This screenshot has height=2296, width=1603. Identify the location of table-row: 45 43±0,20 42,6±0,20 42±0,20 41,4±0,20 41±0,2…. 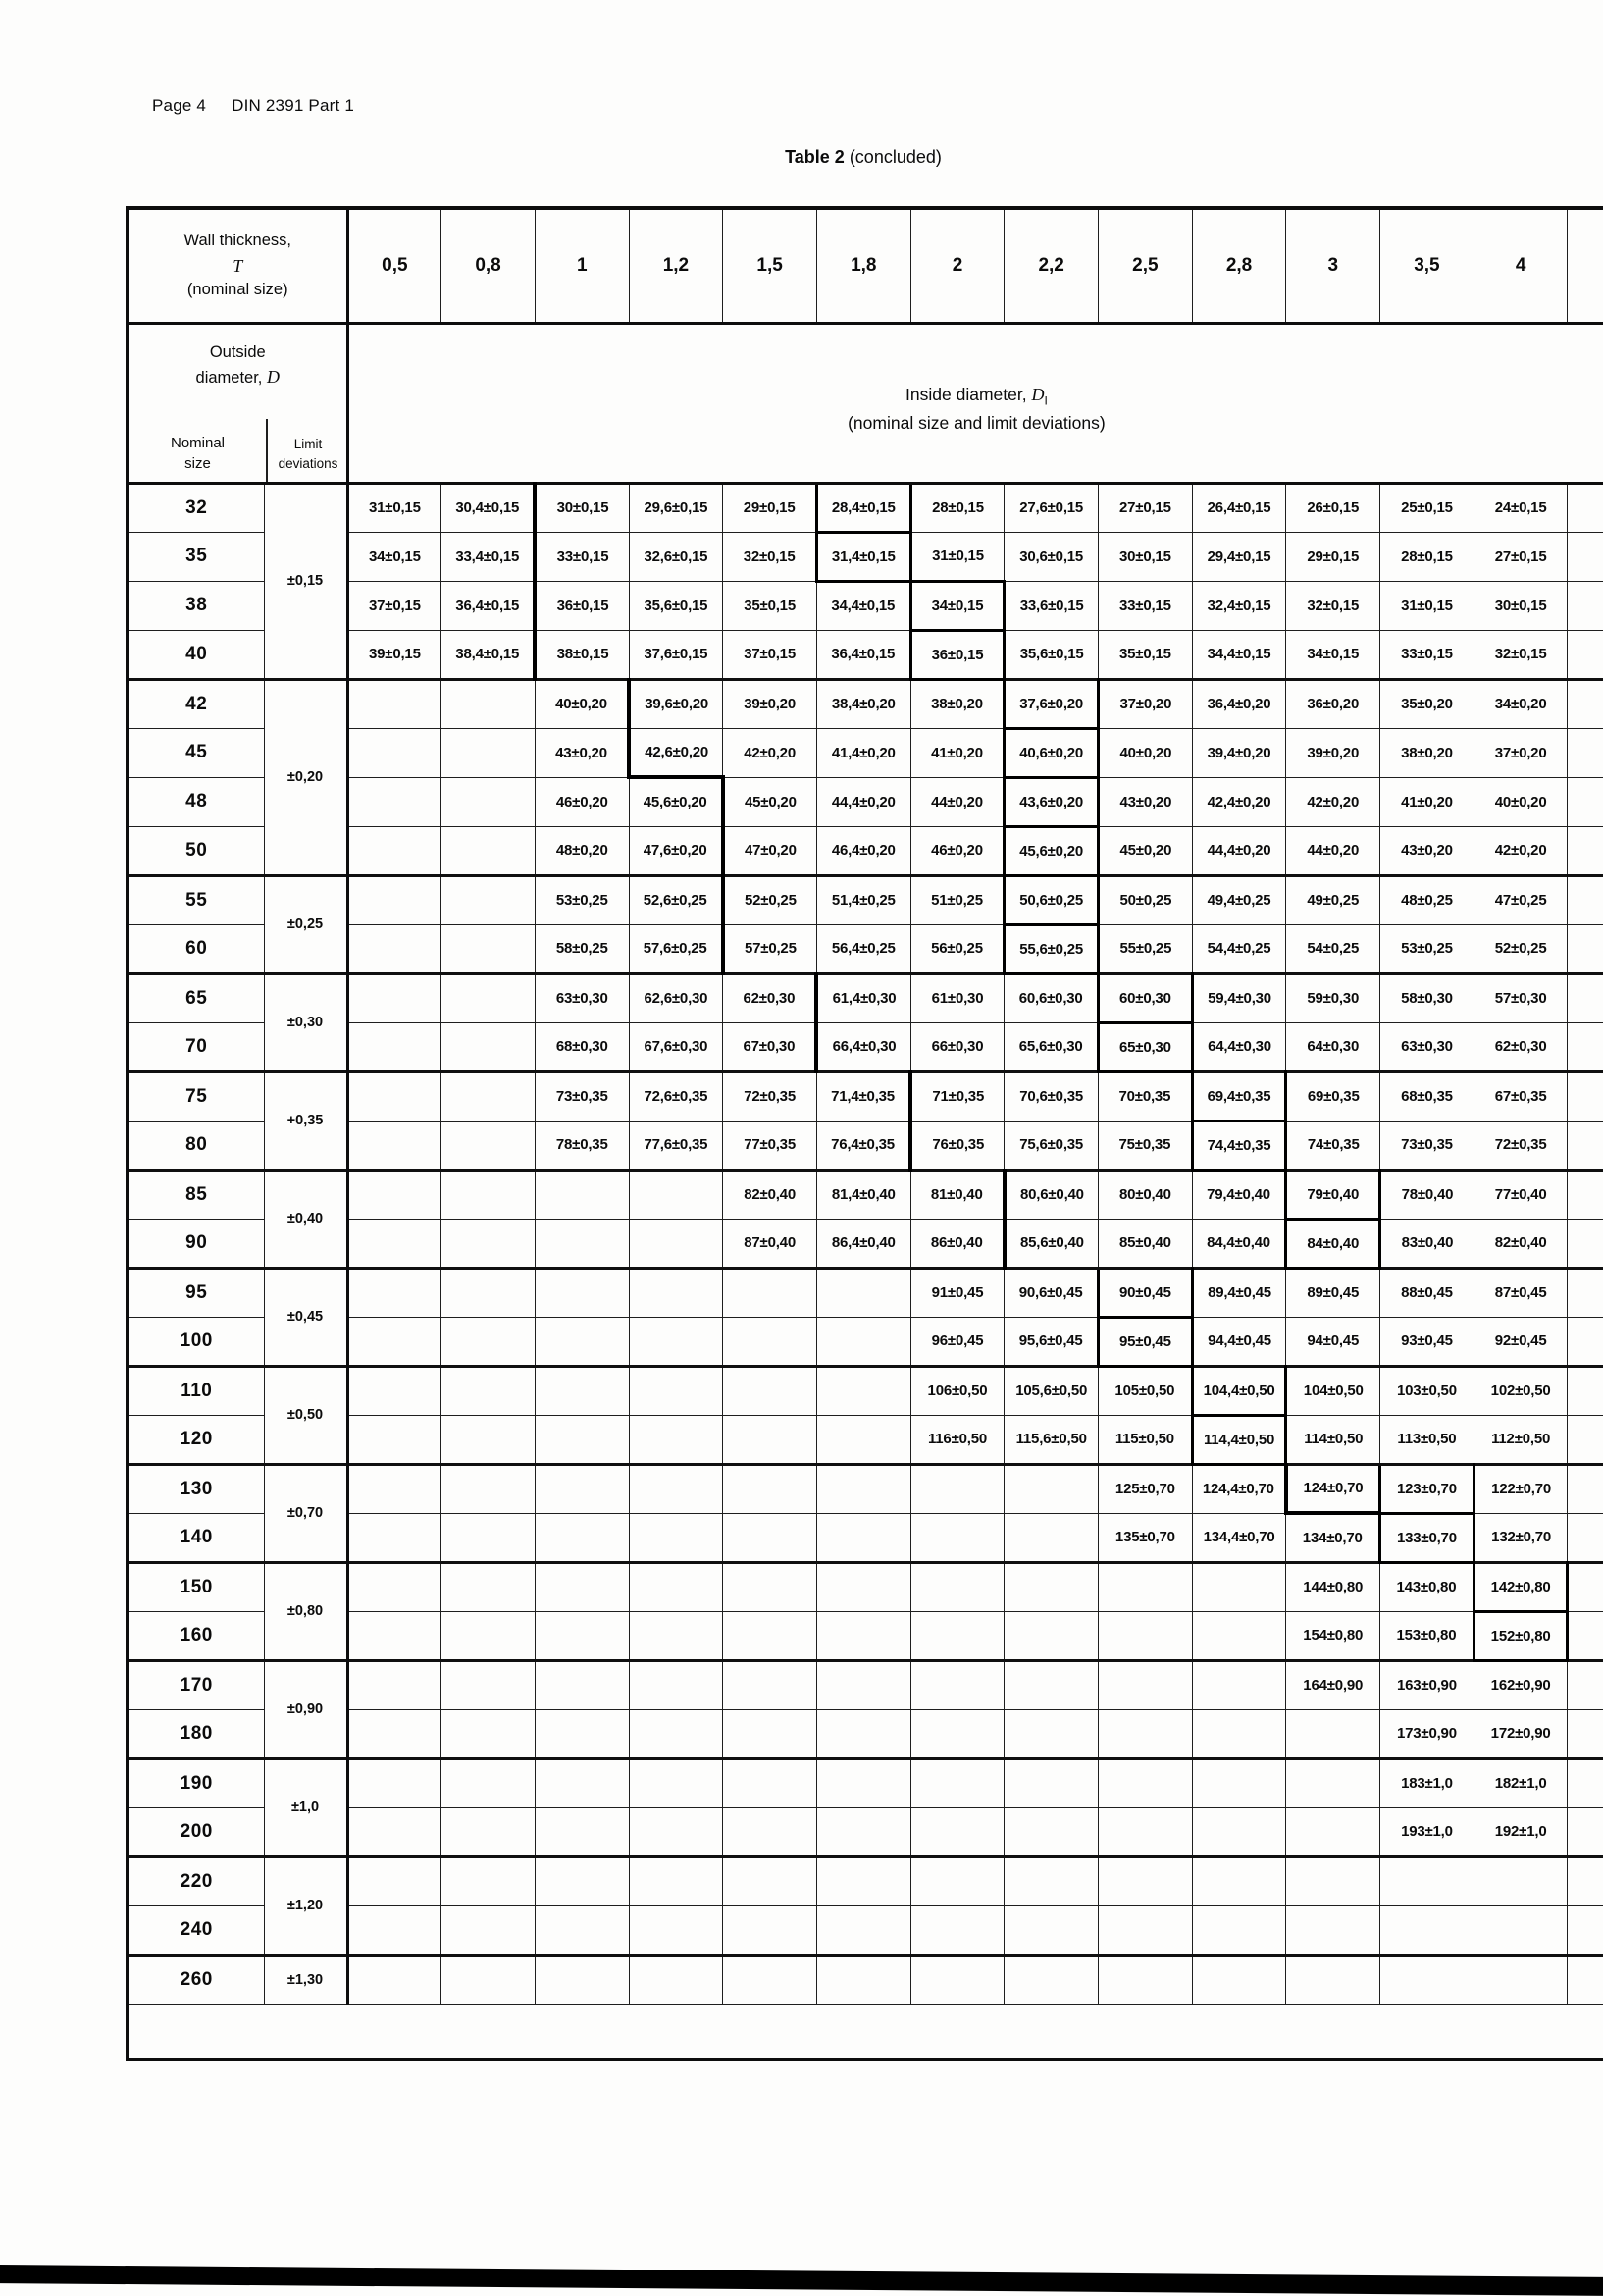
(865, 752).